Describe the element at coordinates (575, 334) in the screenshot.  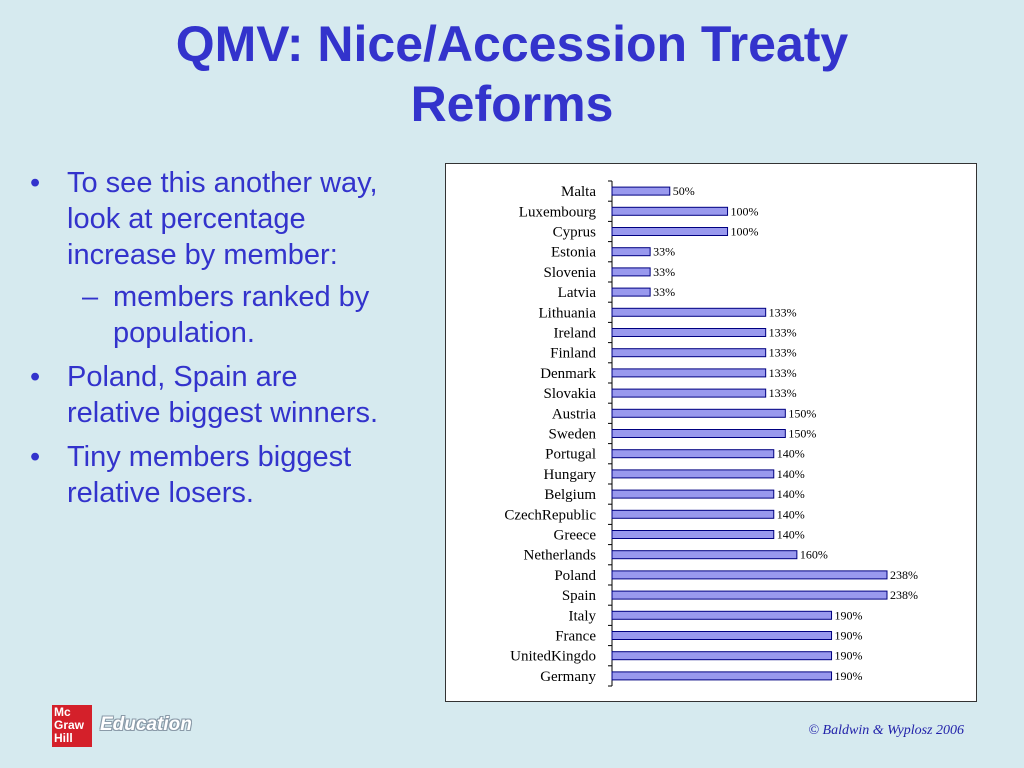
I see `category-label: Ireland` at that location.